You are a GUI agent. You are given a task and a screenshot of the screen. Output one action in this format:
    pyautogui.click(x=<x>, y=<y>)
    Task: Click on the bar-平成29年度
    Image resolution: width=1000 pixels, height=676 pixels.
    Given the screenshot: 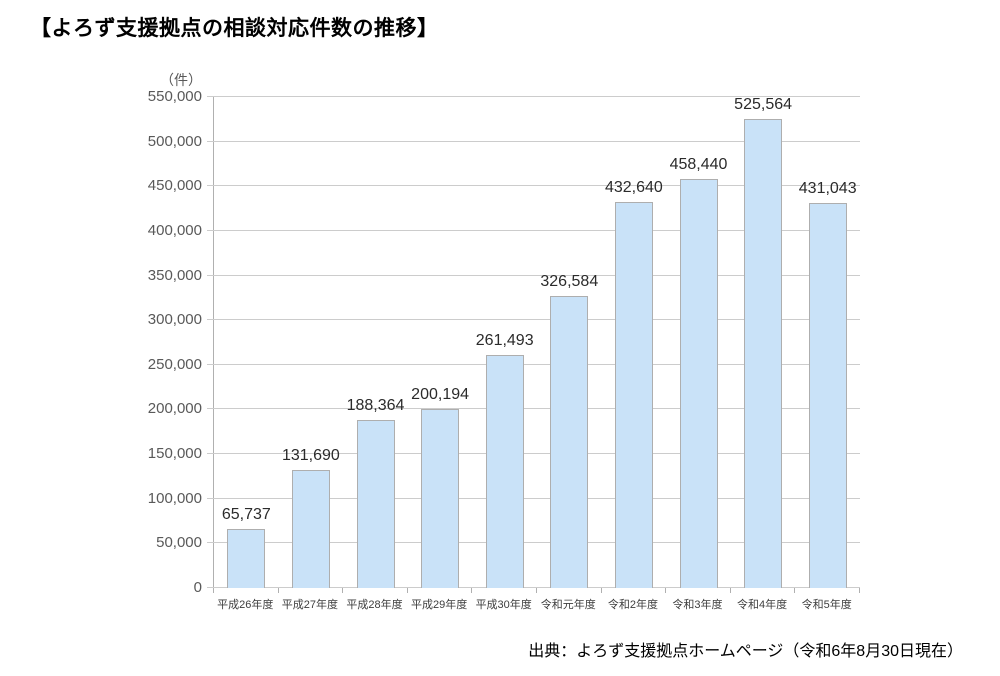 What is the action you would take?
    pyautogui.click(x=440, y=498)
    